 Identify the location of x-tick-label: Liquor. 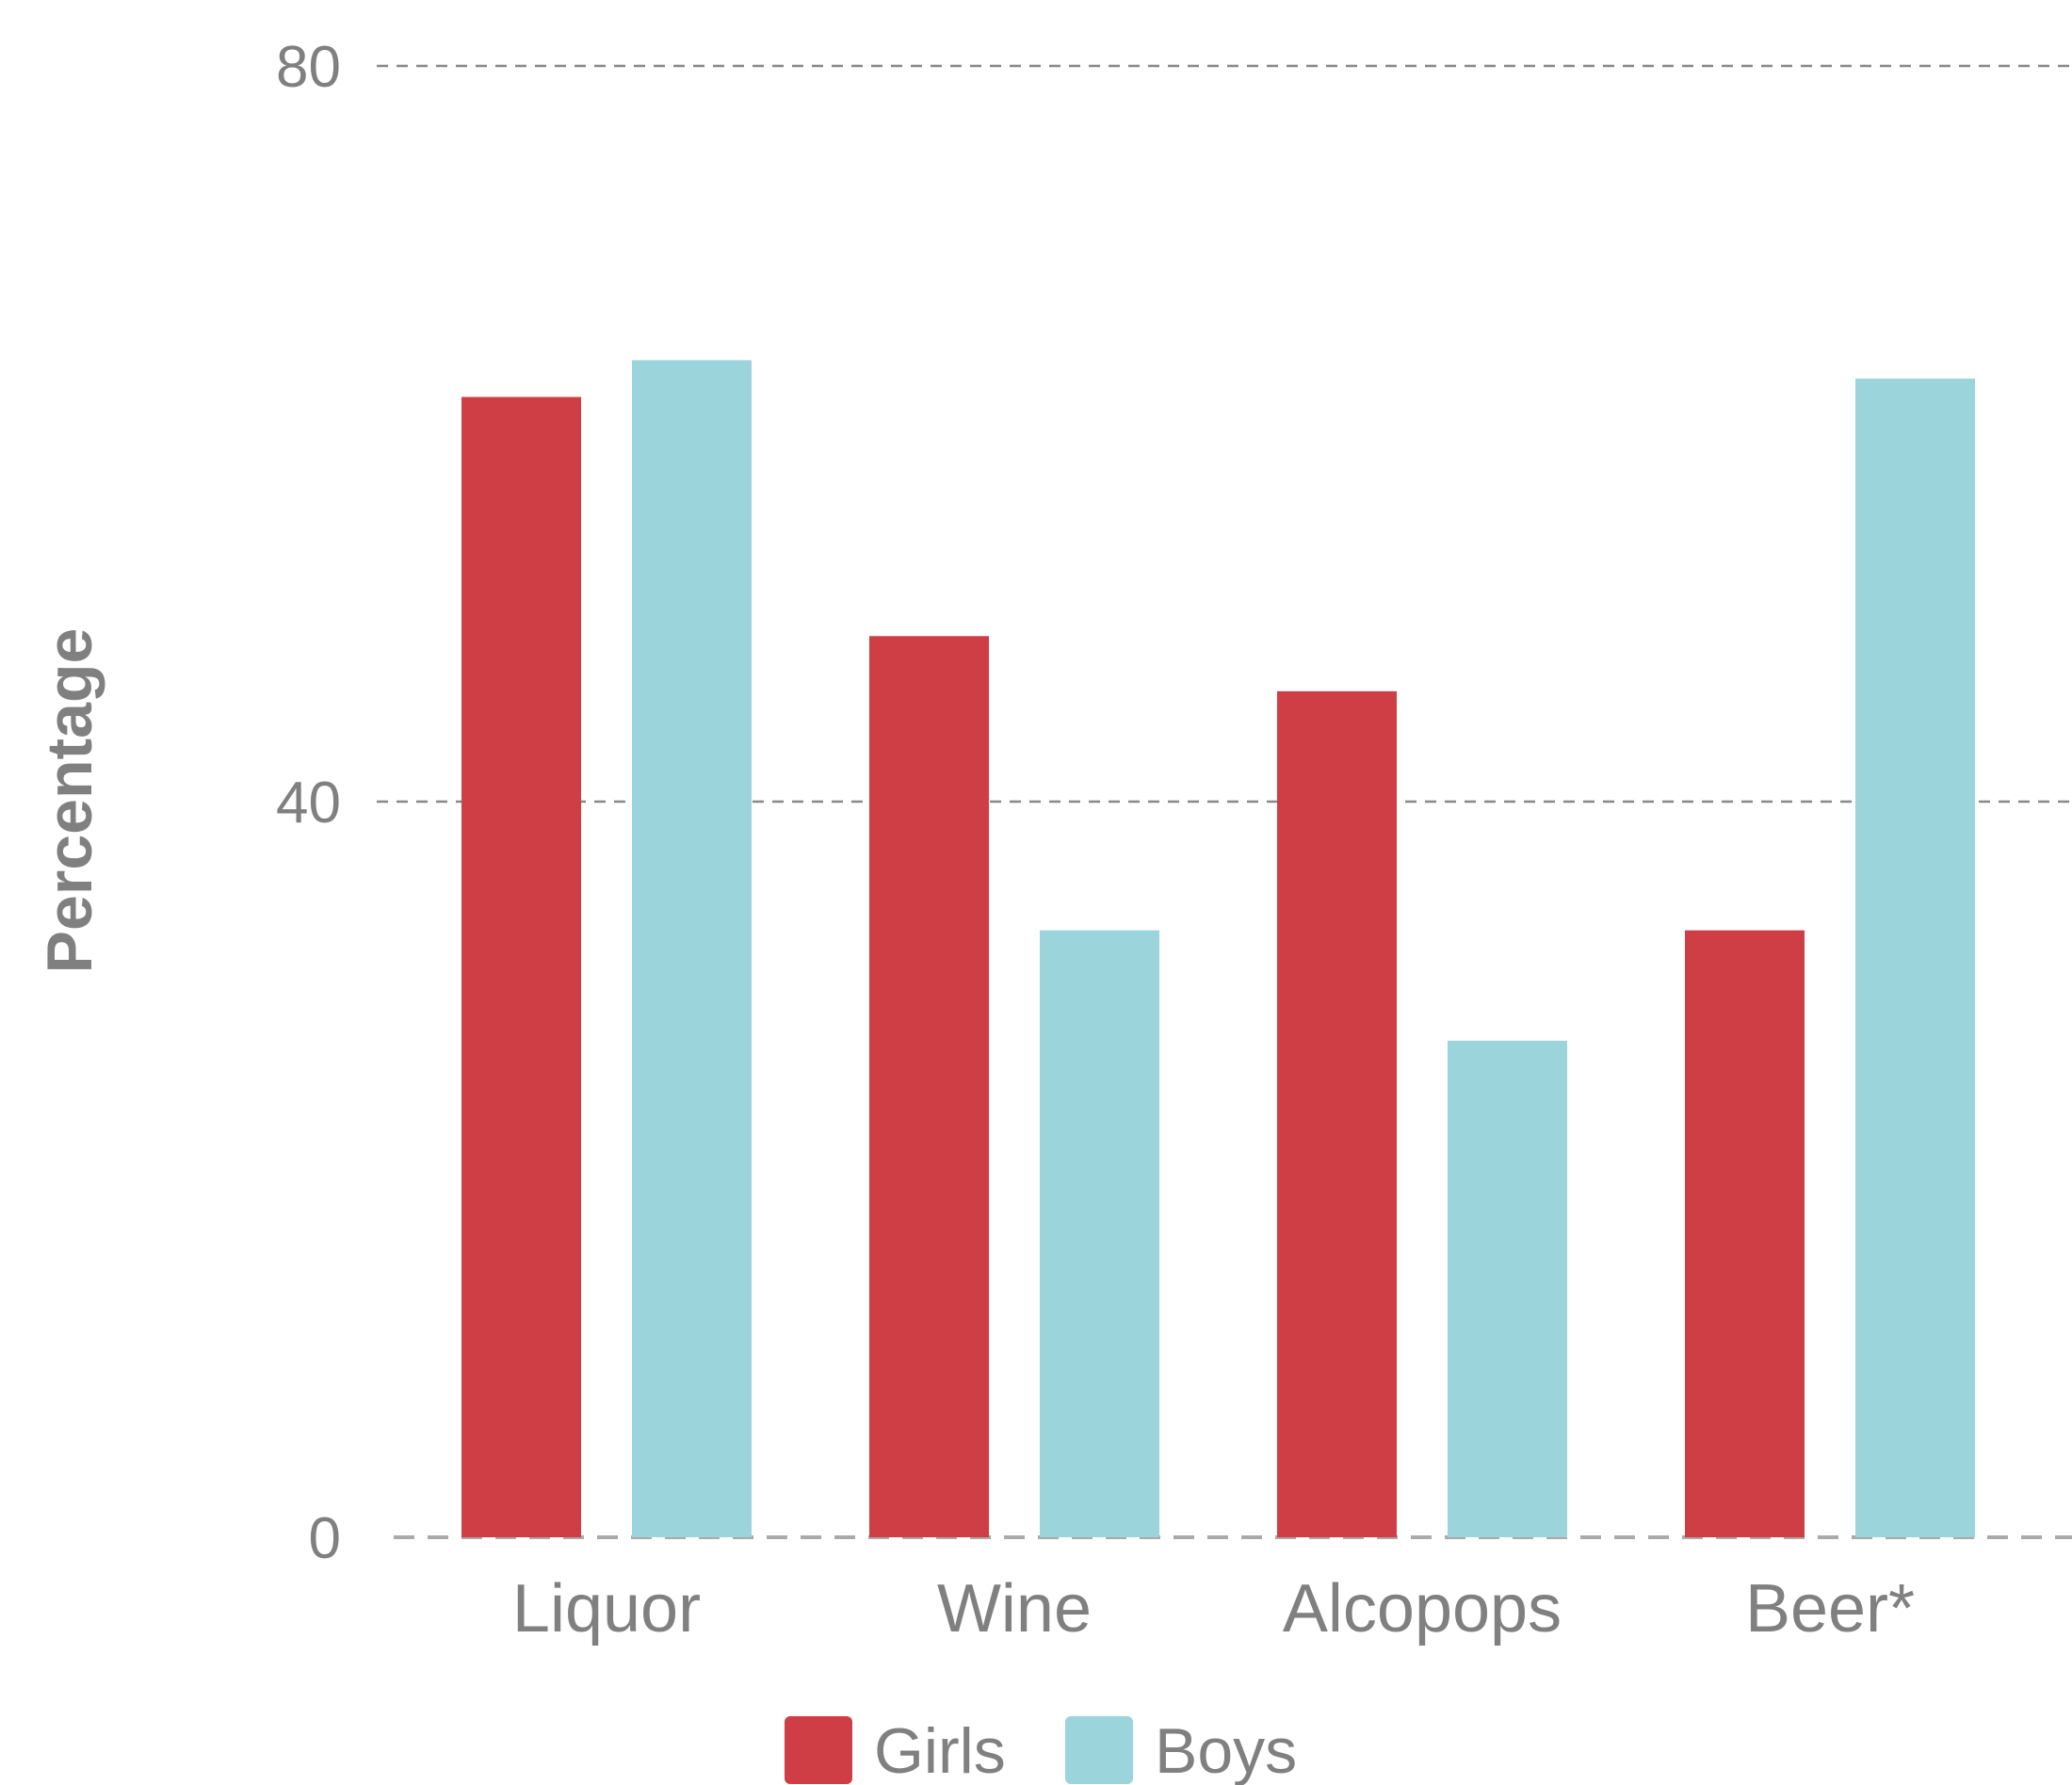
(606, 1609).